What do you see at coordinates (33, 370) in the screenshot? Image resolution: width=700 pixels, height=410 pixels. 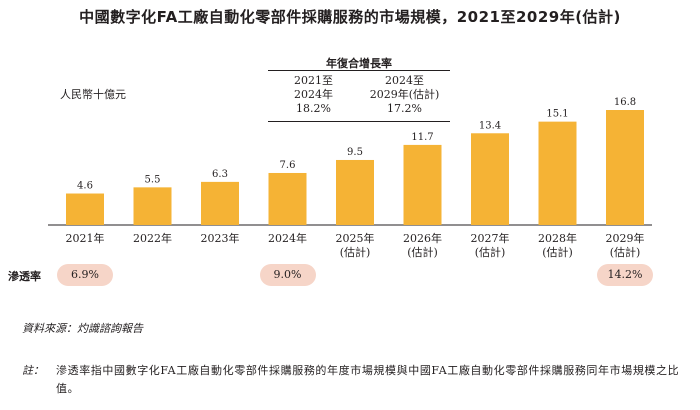 I see `note-label: 註：` at bounding box center [33, 370].